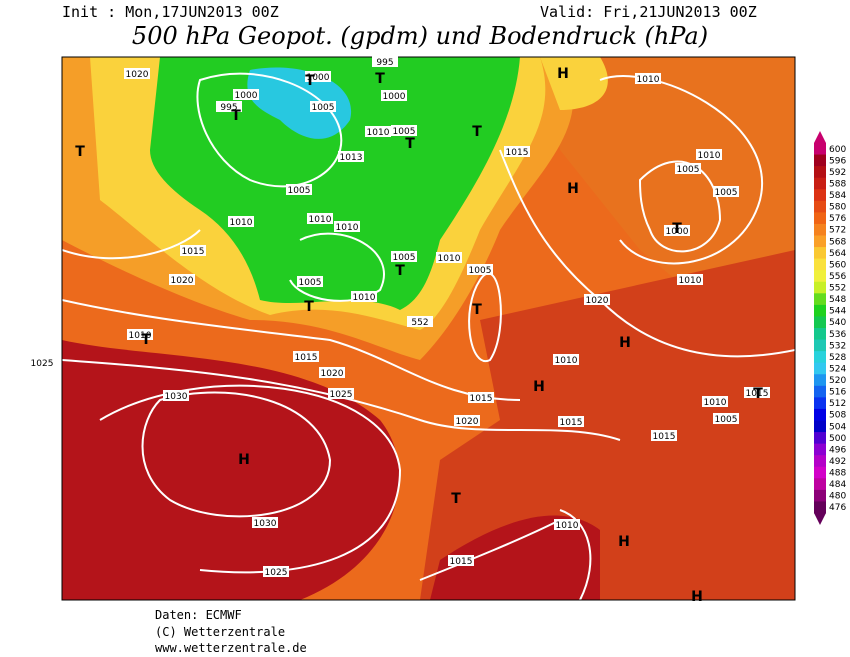 The height and width of the screenshot is (657, 850). What do you see at coordinates (648, 12) in the screenshot?
I see `valid-time: Valid: Fri,21JUN2013 00Z` at bounding box center [648, 12].